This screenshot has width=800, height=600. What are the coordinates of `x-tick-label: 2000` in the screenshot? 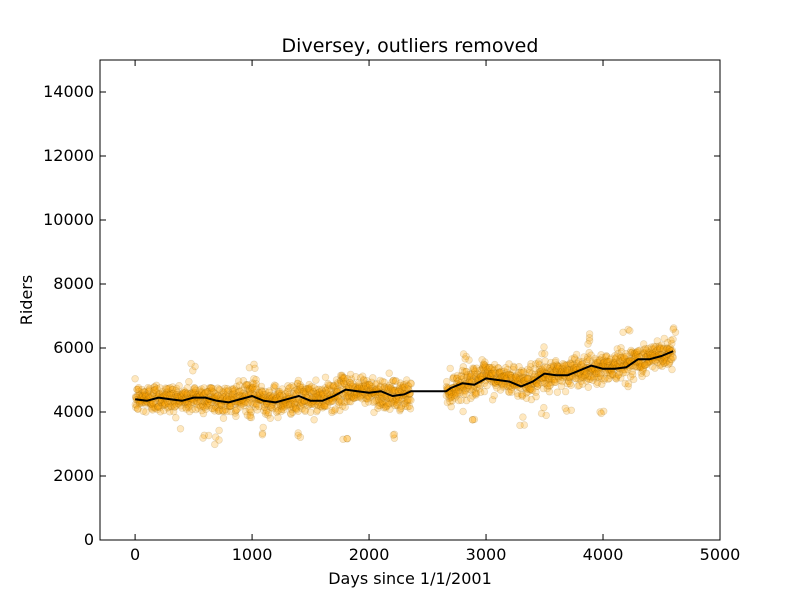 It's located at (369, 554).